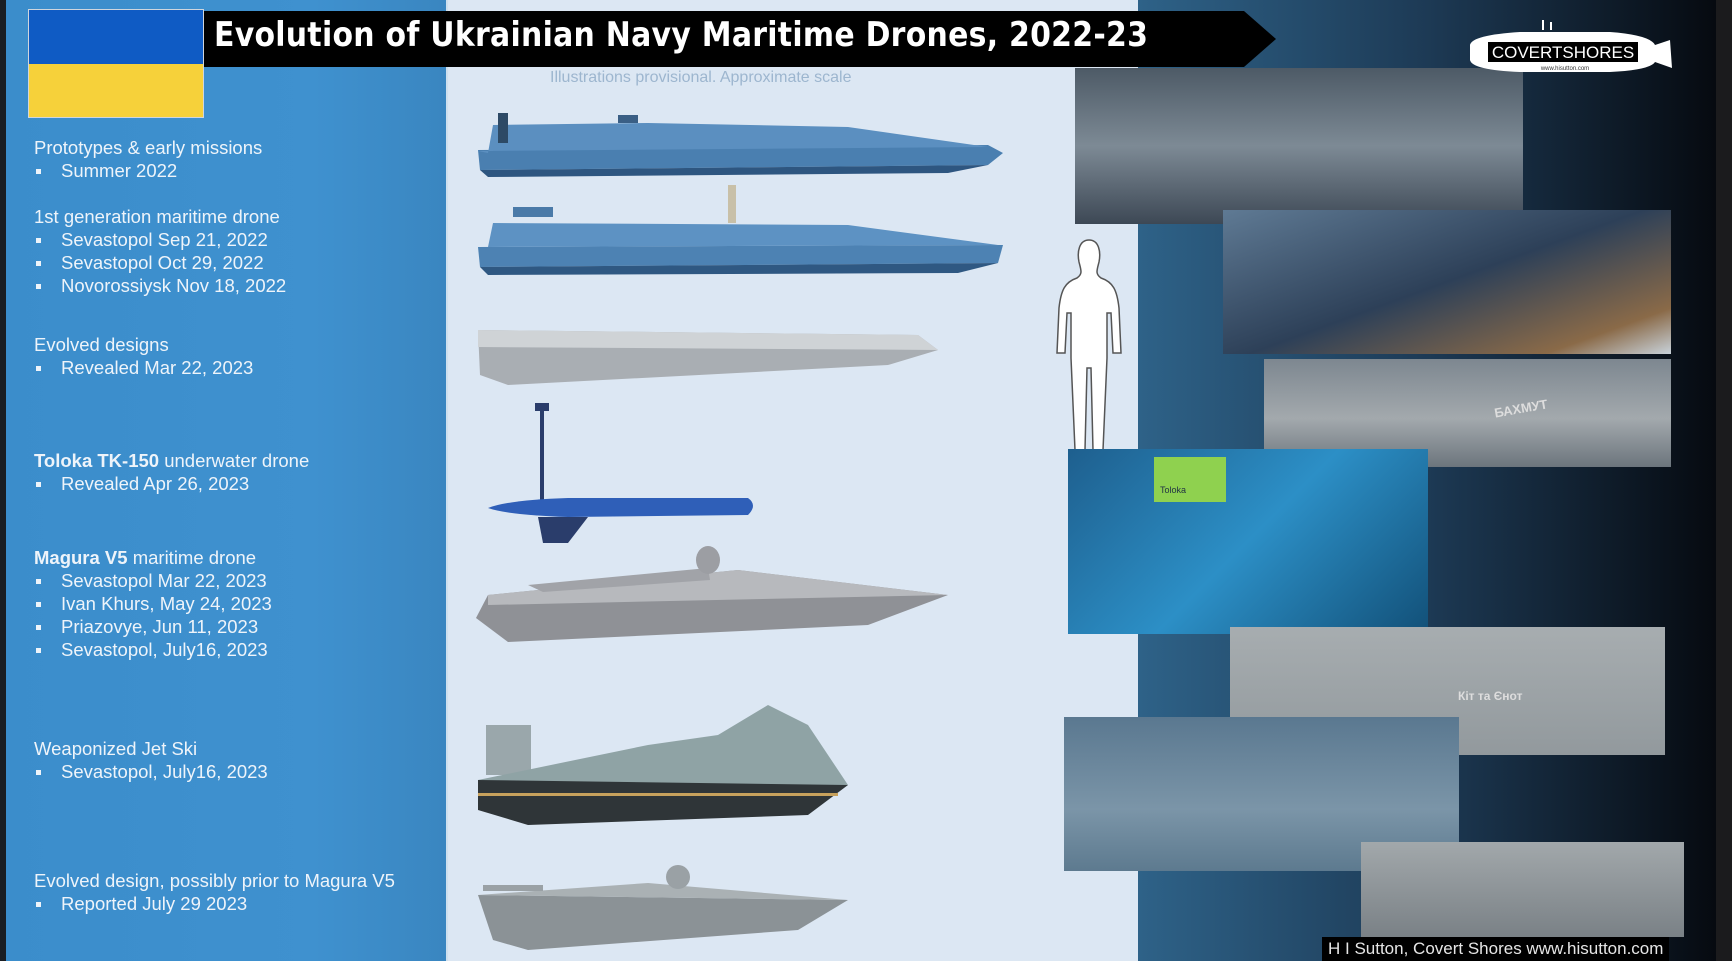 The height and width of the screenshot is (961, 1732). I want to click on list-item: Revealed Mar 22, 2023, so click(143, 367).